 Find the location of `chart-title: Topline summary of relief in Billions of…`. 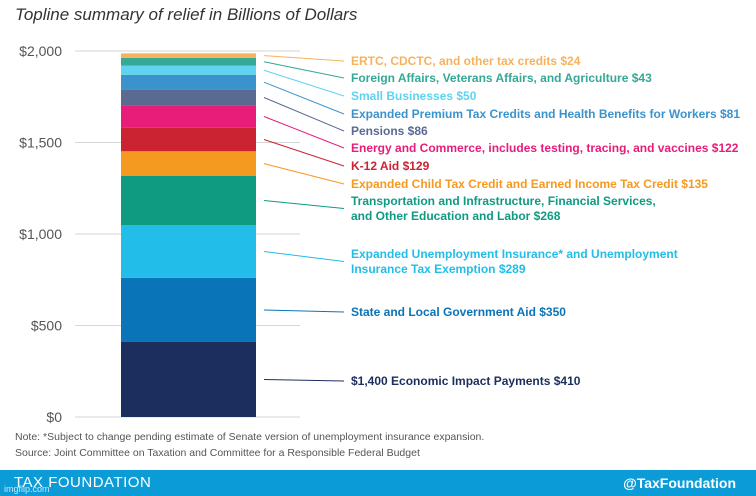

chart-title: Topline summary of relief in Billions of… is located at coordinates (186, 14).